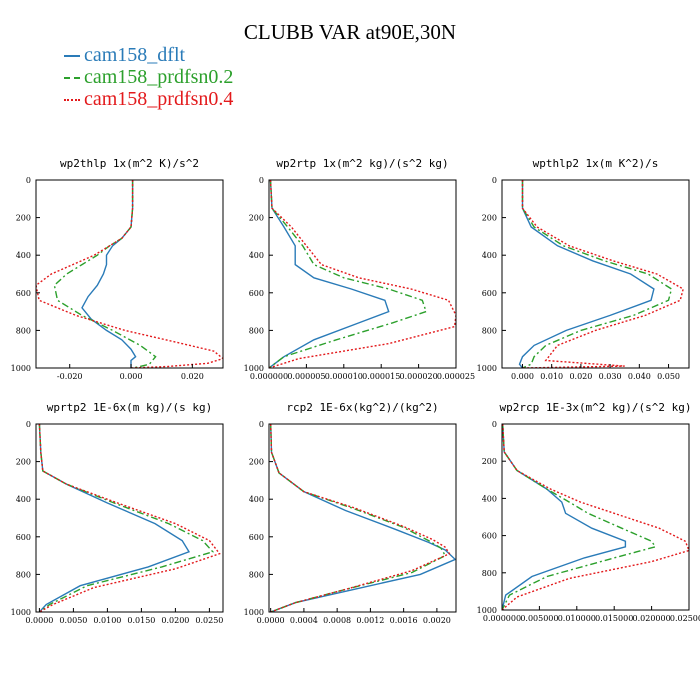 This screenshot has height=700, width=700. What do you see at coordinates (209, 620) in the screenshot?
I see `x-tick-label: 0.0250` at bounding box center [209, 620].